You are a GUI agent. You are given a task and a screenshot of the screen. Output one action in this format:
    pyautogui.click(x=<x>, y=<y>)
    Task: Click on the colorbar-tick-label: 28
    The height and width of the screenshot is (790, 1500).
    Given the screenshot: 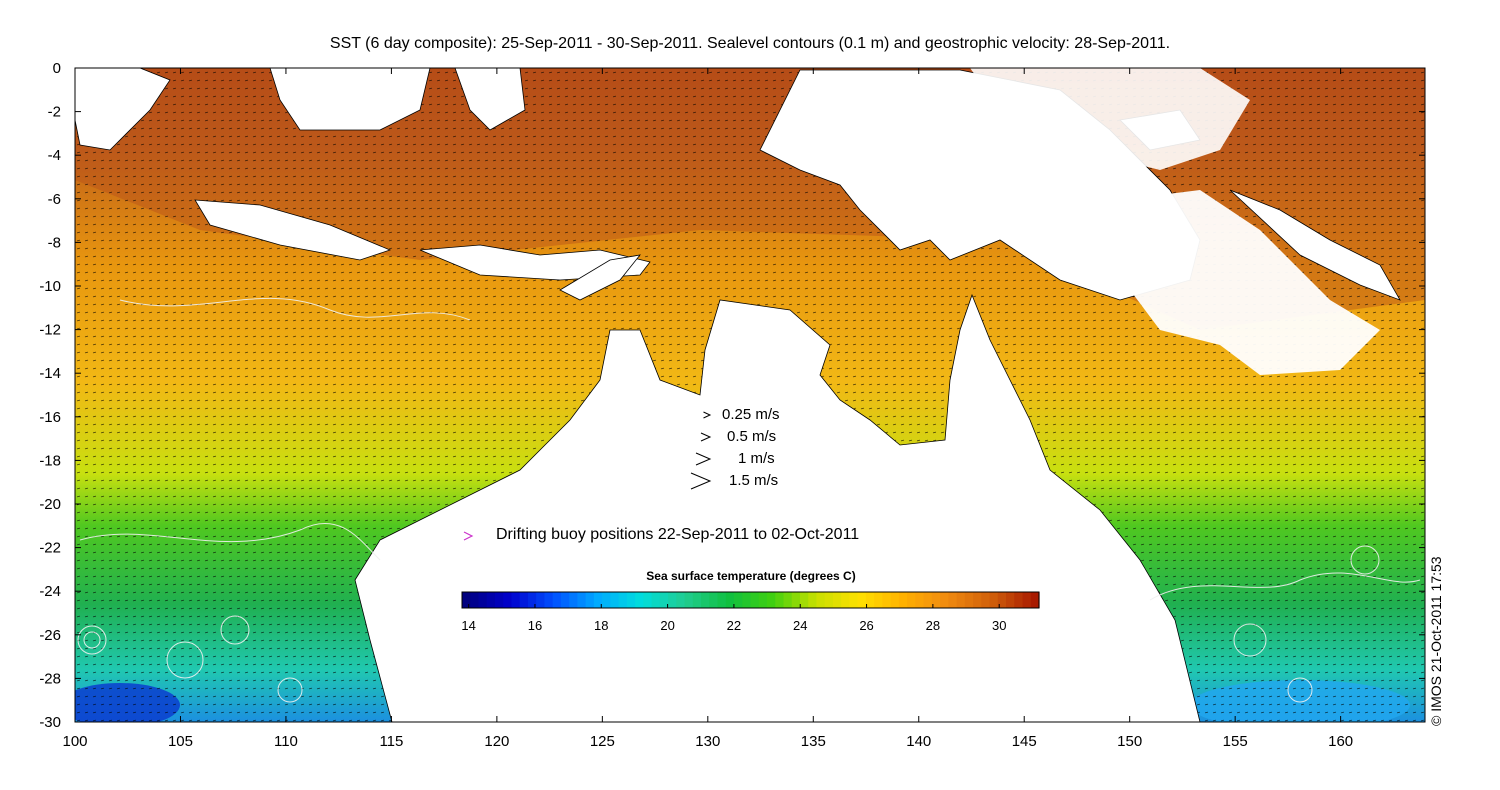 What is the action you would take?
    pyautogui.click(x=933, y=625)
    